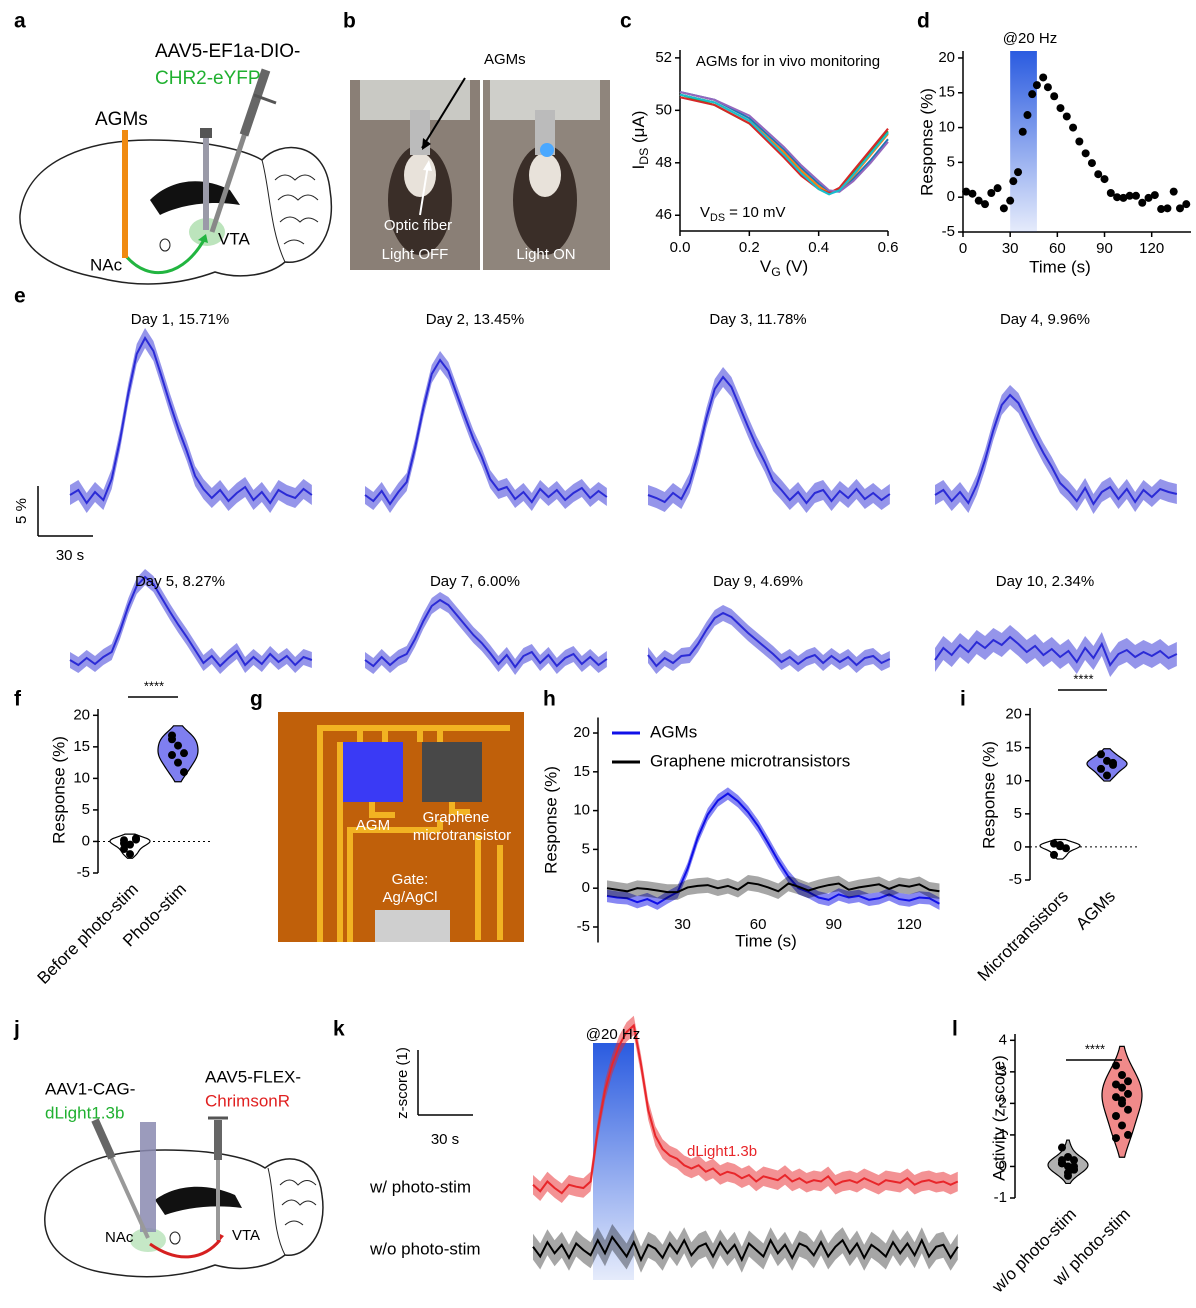  Describe the element at coordinates (749, 247) in the screenshot. I see `x-tick-label: 0.2` at that location.